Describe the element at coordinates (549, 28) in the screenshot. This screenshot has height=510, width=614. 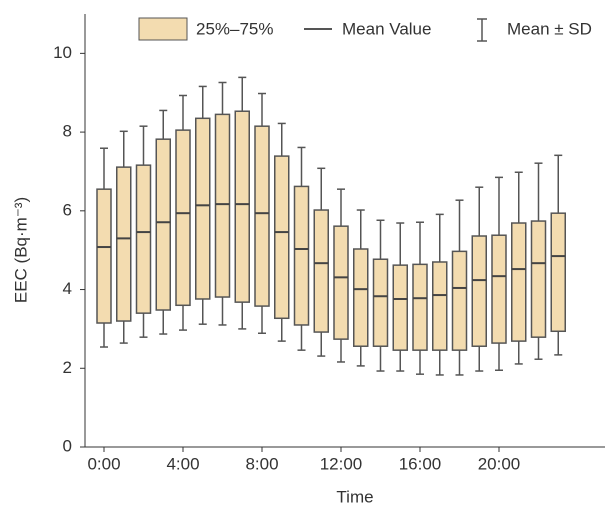
I see `legend-label: Mean ± SD` at that location.